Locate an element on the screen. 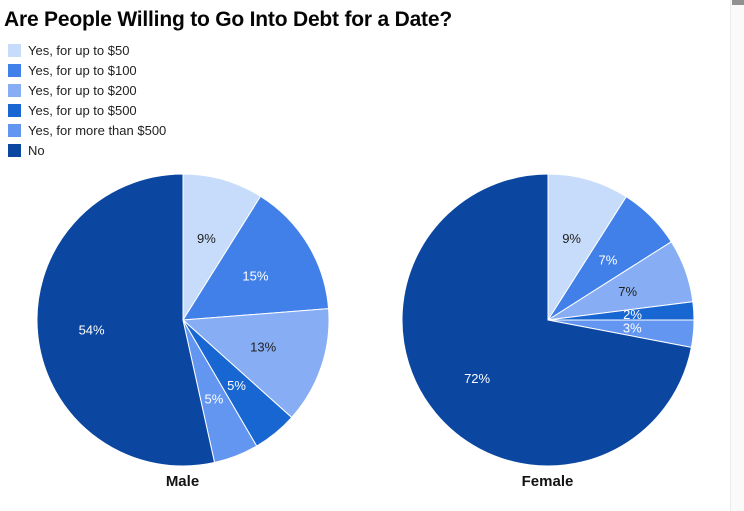  scrollbar-thumb is located at coordinates (737, 2).